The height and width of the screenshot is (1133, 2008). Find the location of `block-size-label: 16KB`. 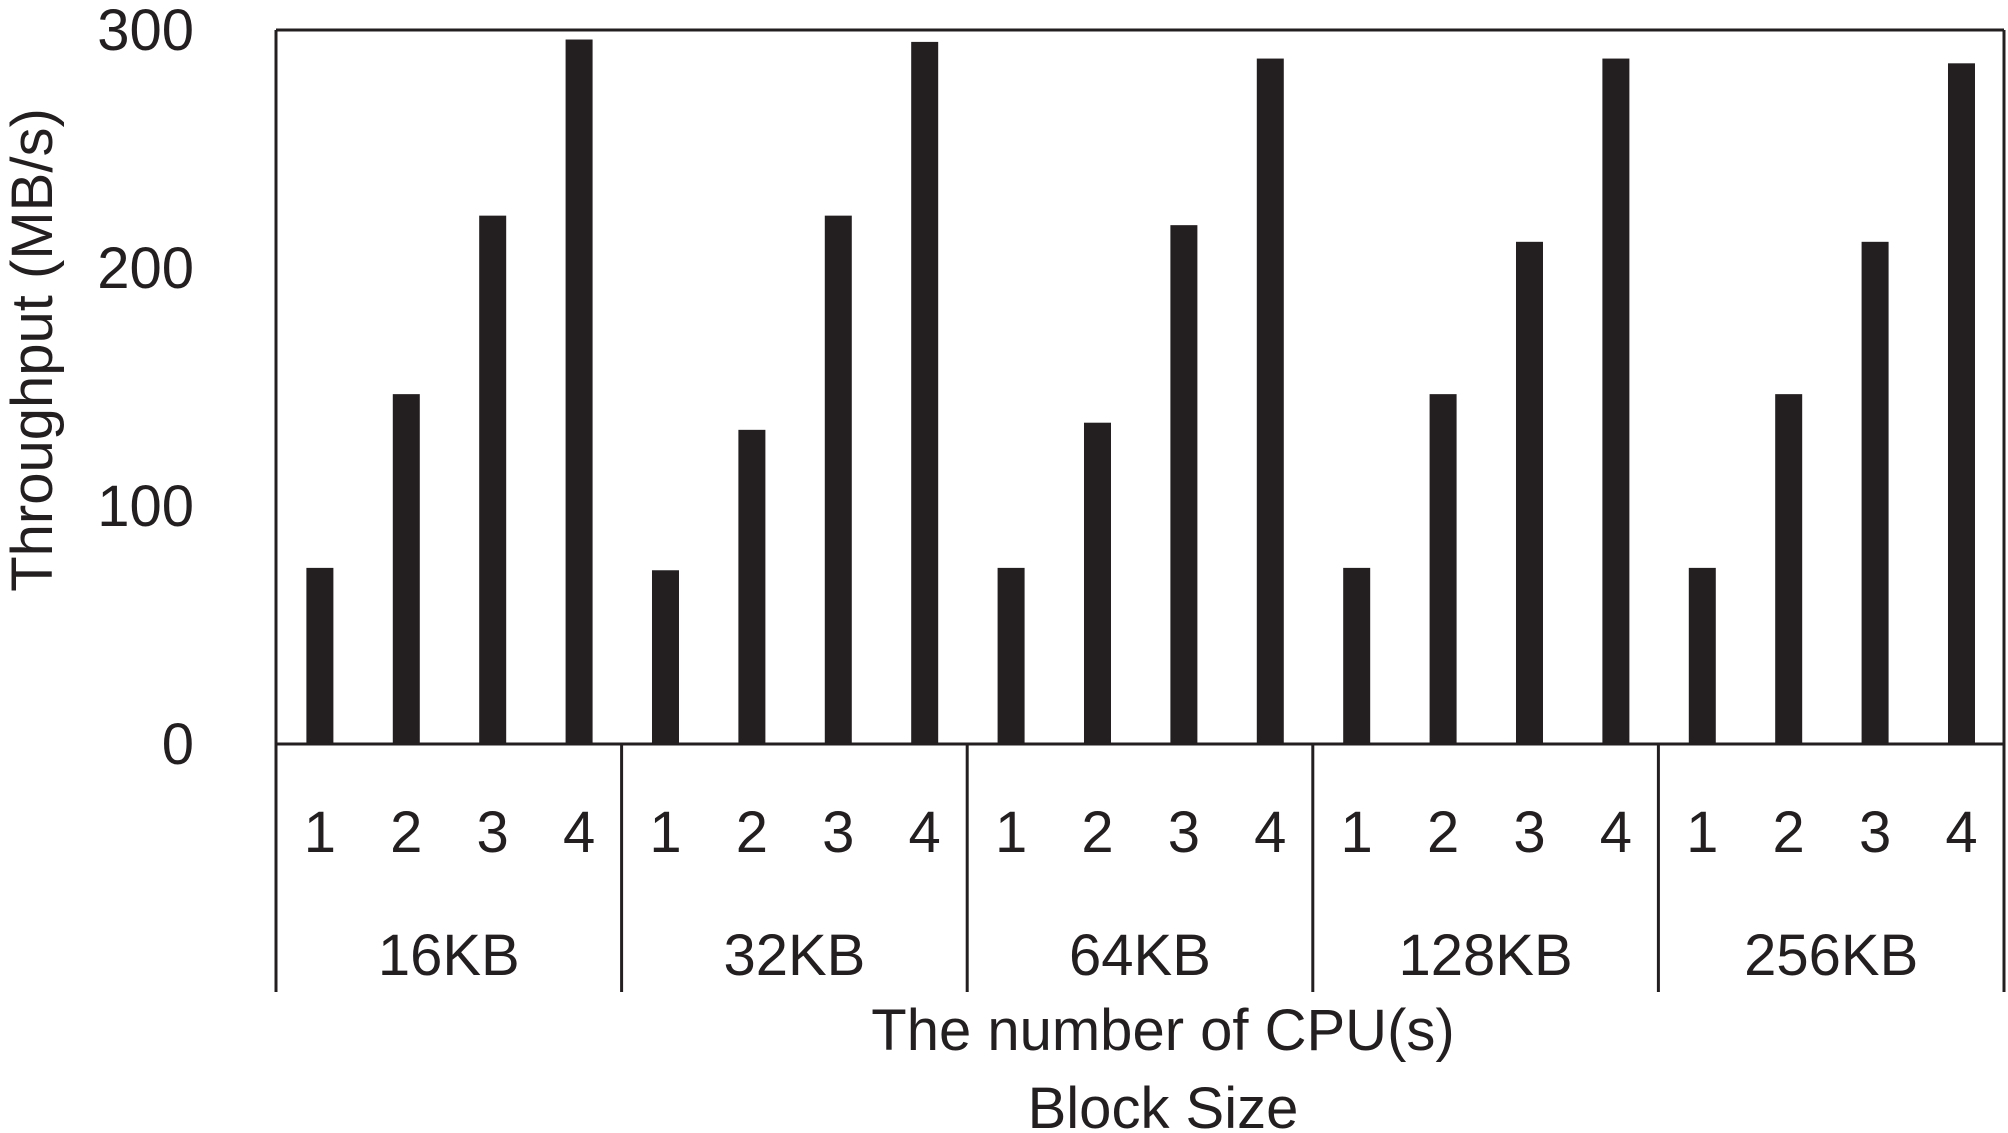

block-size-label: 16KB is located at coordinates (449, 955).